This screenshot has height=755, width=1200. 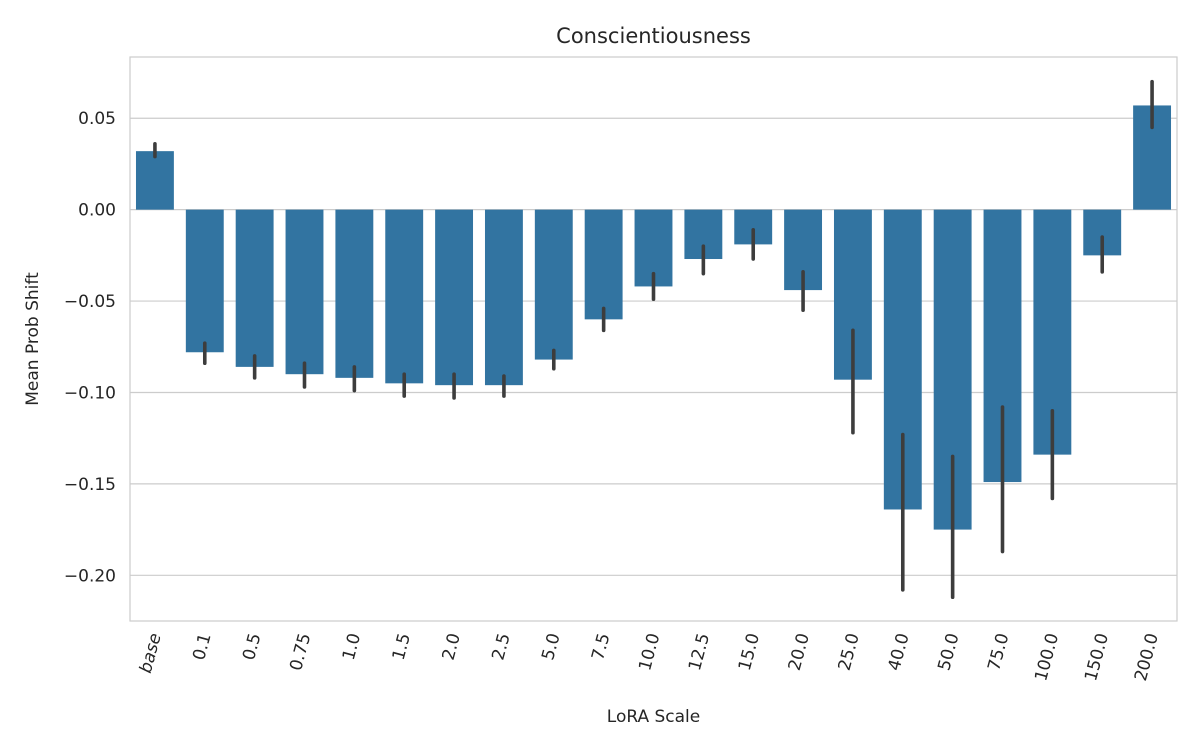 I want to click on bar-base, so click(x=154, y=180).